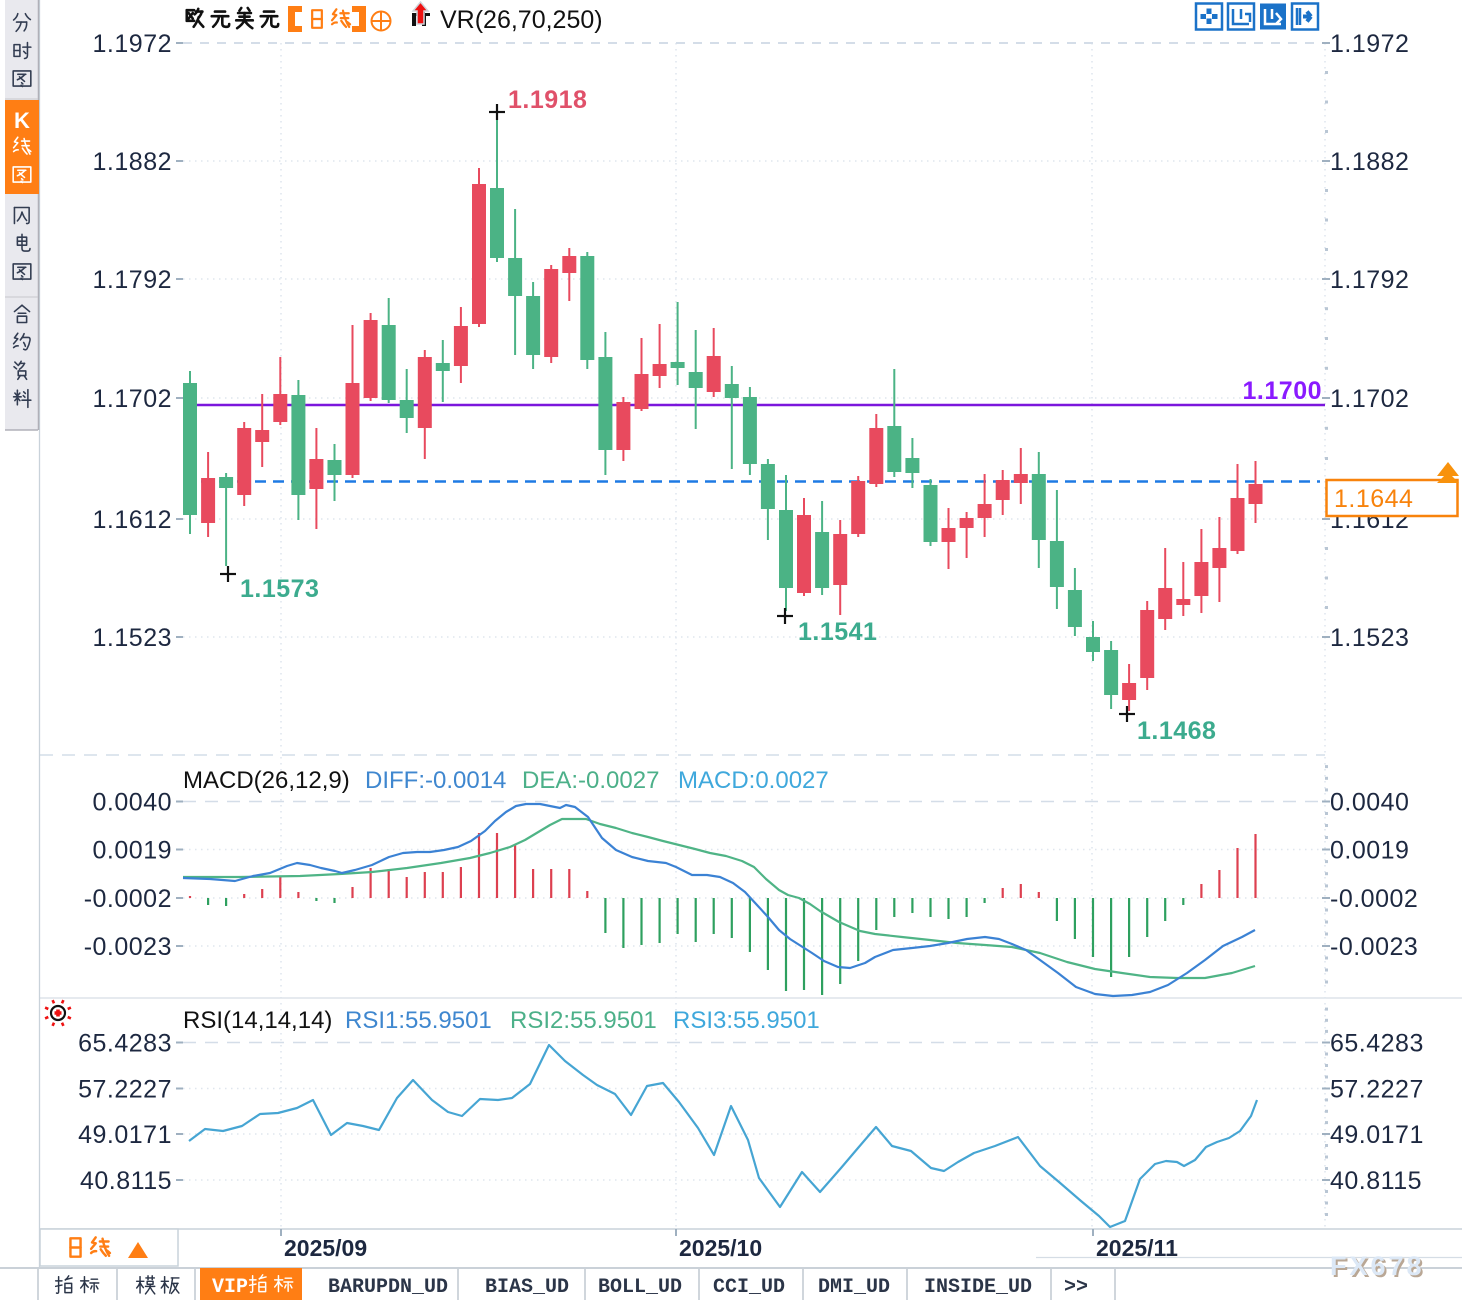  What do you see at coordinates (753, 780) in the screenshot?
I see `svg-text: MACD:0.0027` at bounding box center [753, 780].